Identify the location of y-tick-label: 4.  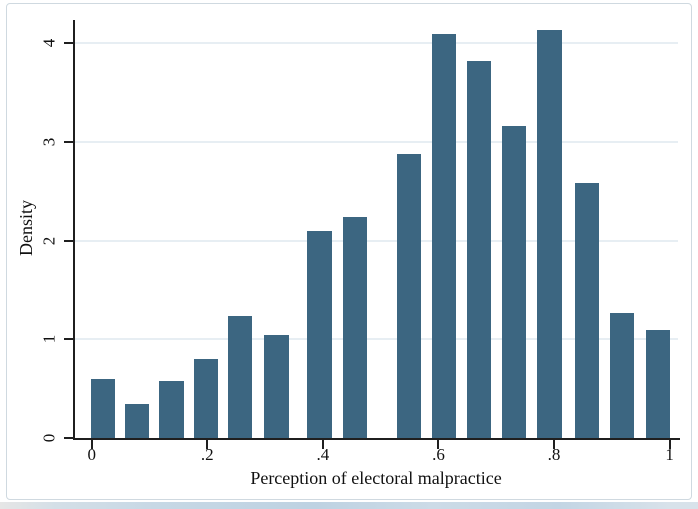
(49, 43).